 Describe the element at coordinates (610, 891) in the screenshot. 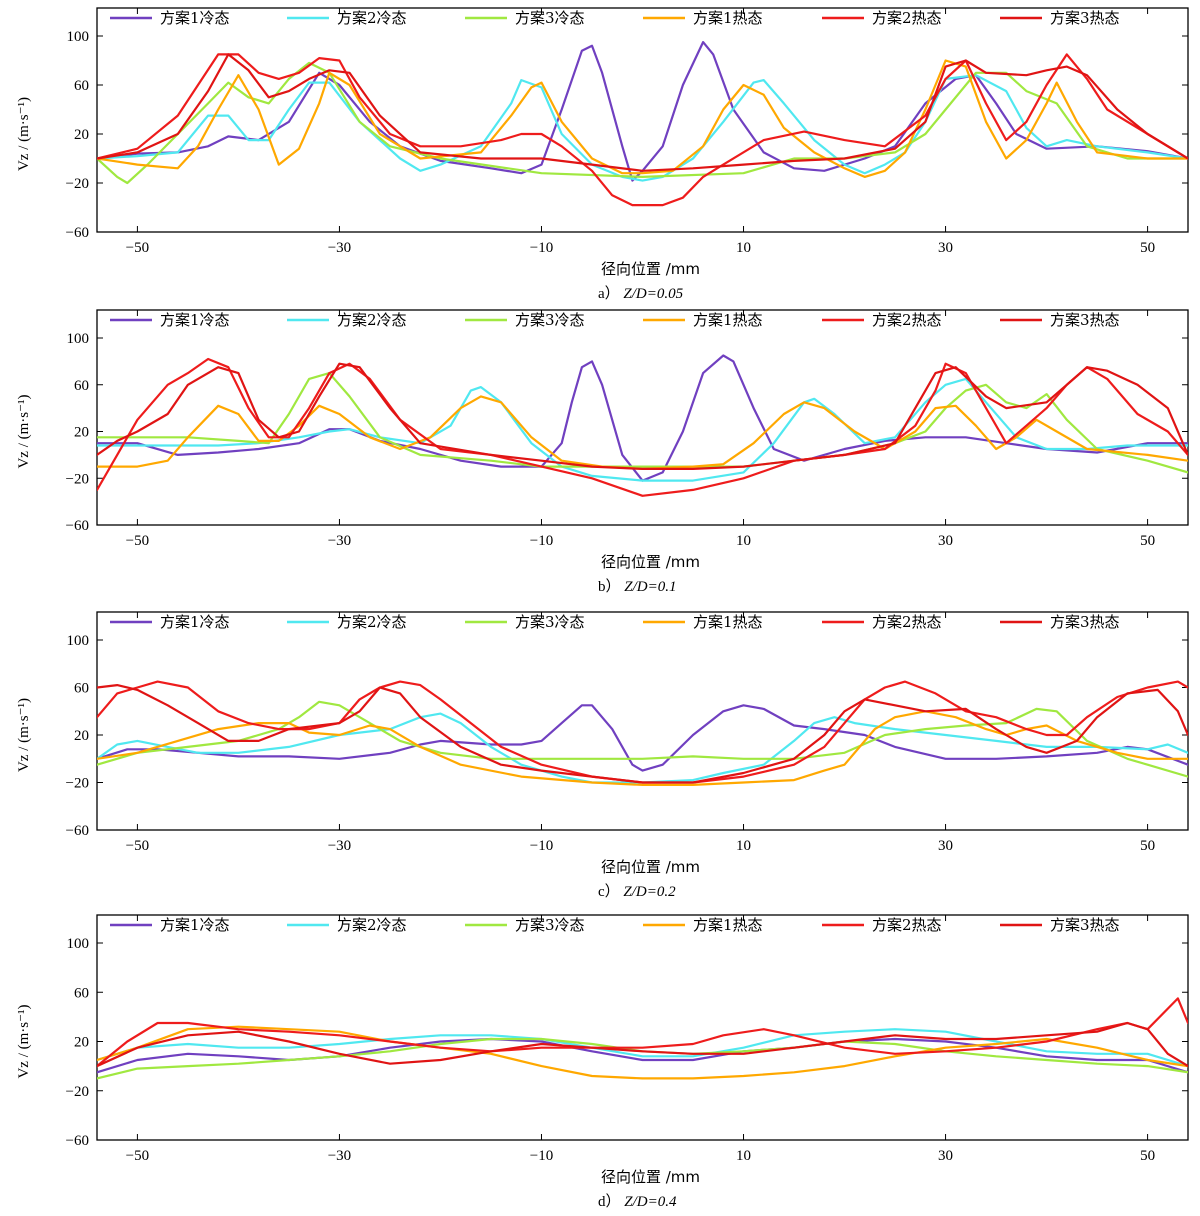

I see `caption-prefix: c）` at that location.